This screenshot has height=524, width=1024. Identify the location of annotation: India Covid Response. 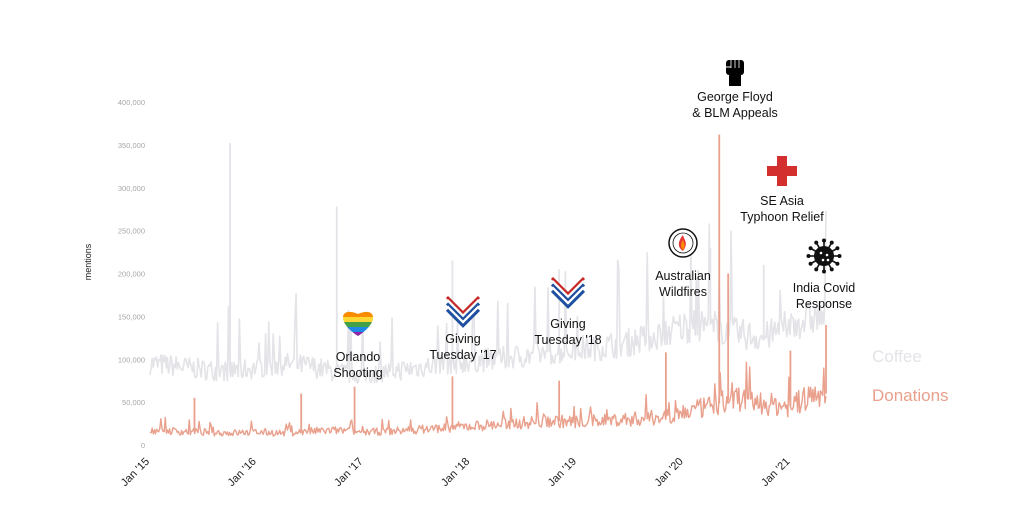
(824, 274).